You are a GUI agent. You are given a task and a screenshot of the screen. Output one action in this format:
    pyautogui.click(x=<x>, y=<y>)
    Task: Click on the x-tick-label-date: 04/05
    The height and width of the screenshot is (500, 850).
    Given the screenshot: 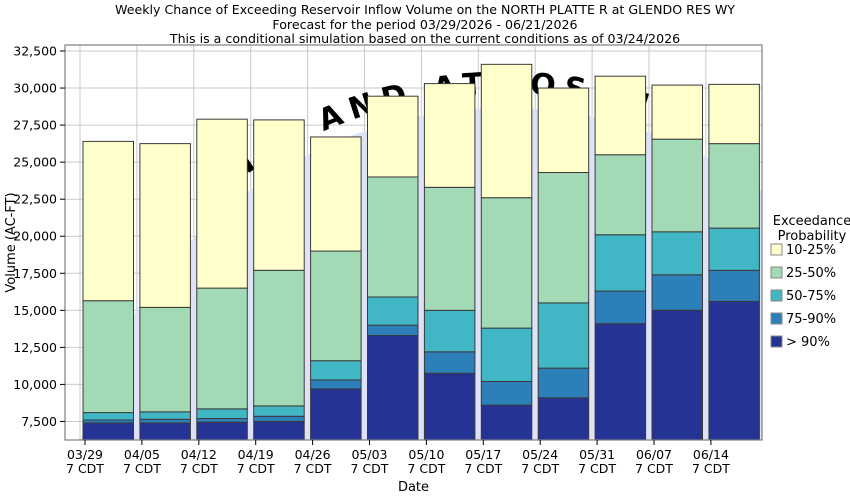 What is the action you would take?
    pyautogui.click(x=142, y=454)
    